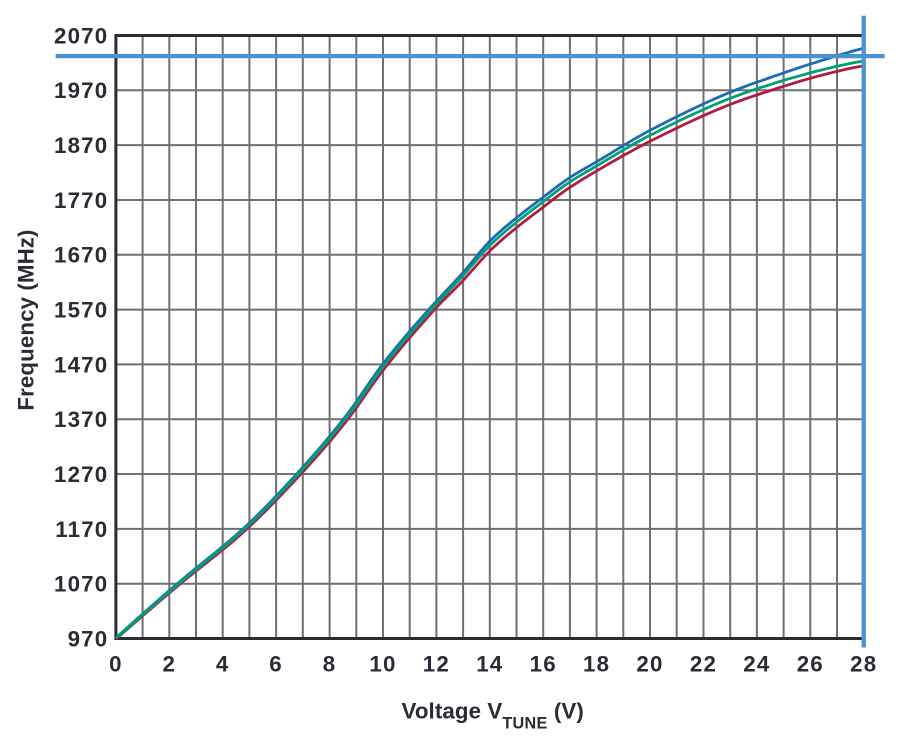  Describe the element at coordinates (543, 663) in the screenshot. I see `svg-text: 16` at that location.